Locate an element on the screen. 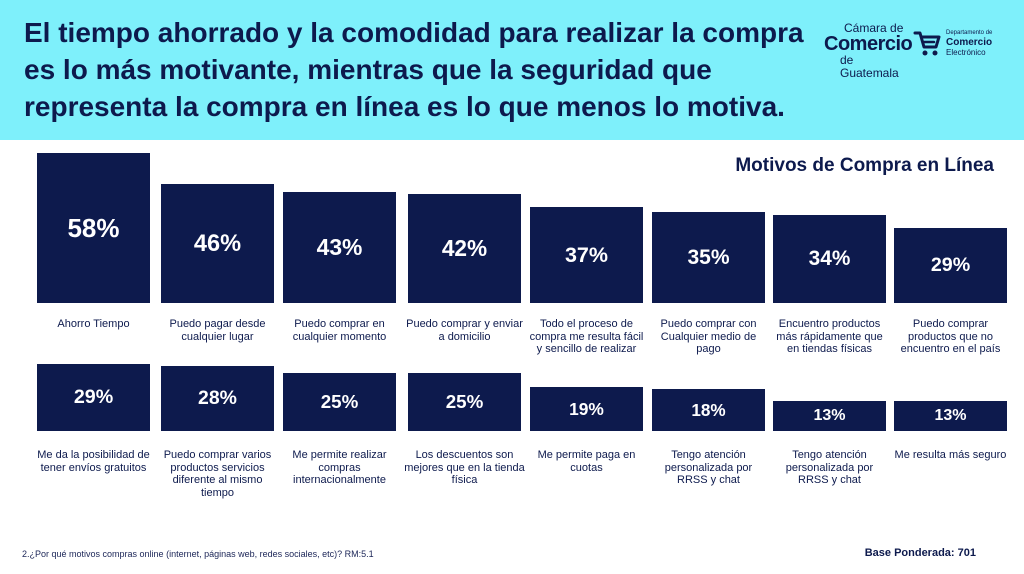  bar: 19% is located at coordinates (586, 409).